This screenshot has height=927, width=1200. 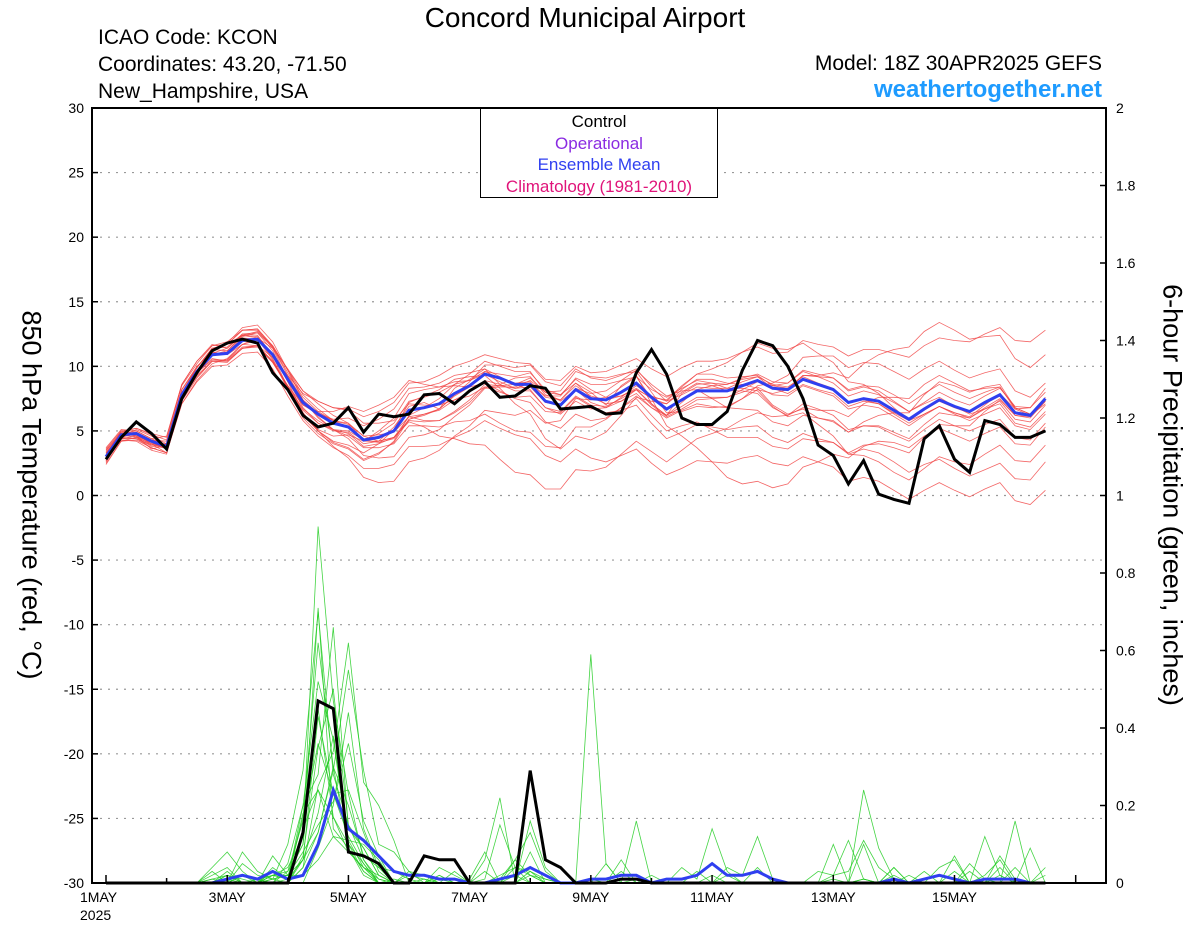 I want to click on legend-control: Control, so click(x=599, y=121).